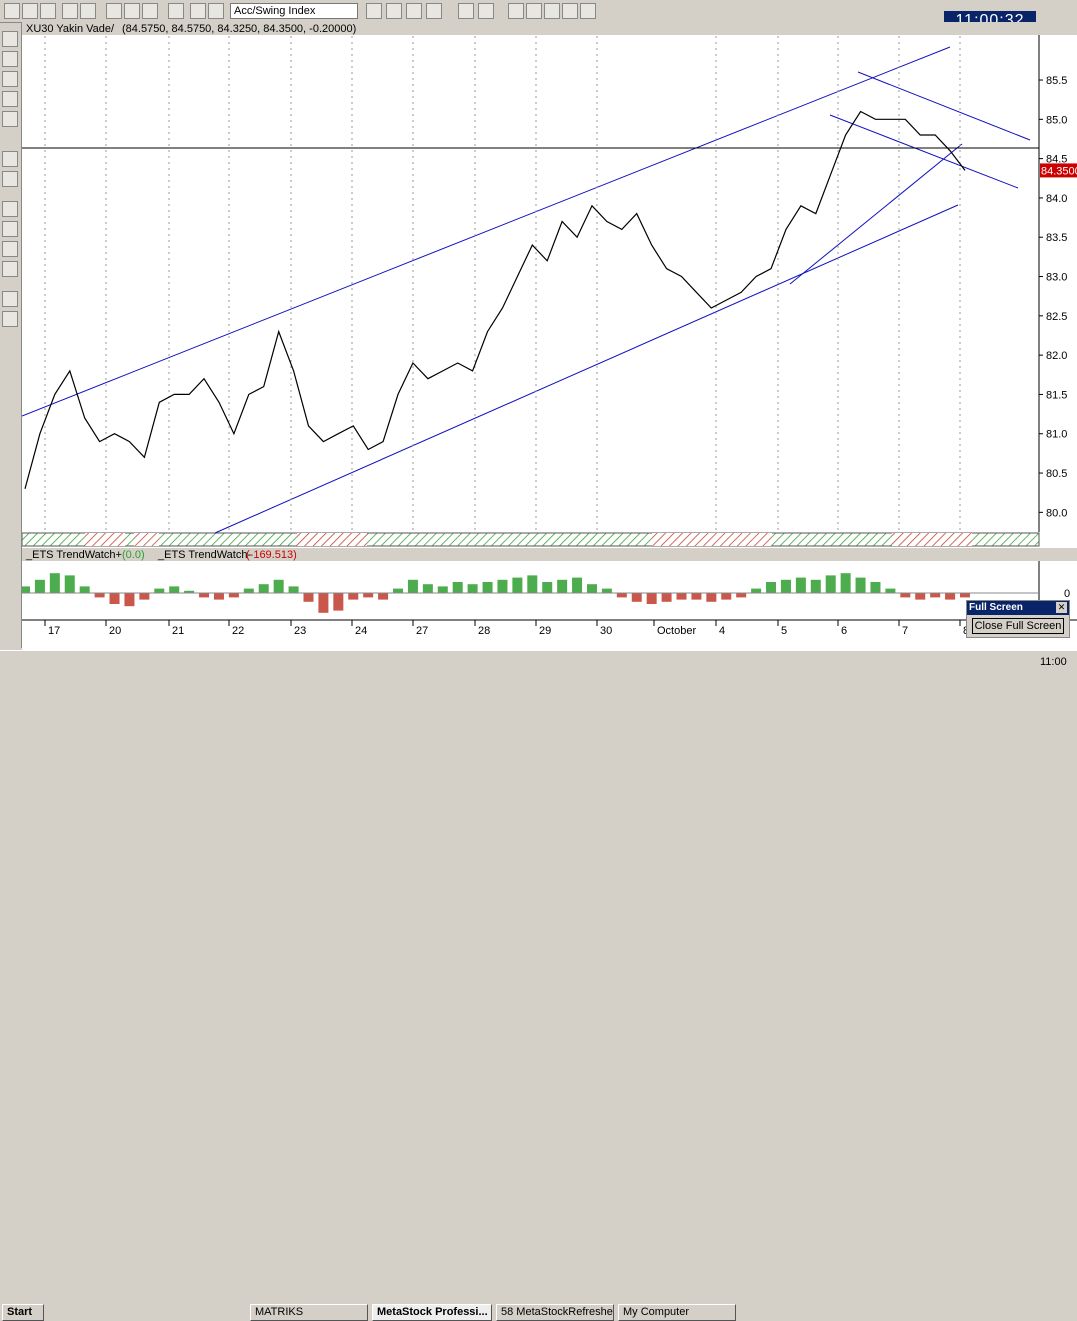  I want to click on task-button: My Computer, so click(677, 1312).